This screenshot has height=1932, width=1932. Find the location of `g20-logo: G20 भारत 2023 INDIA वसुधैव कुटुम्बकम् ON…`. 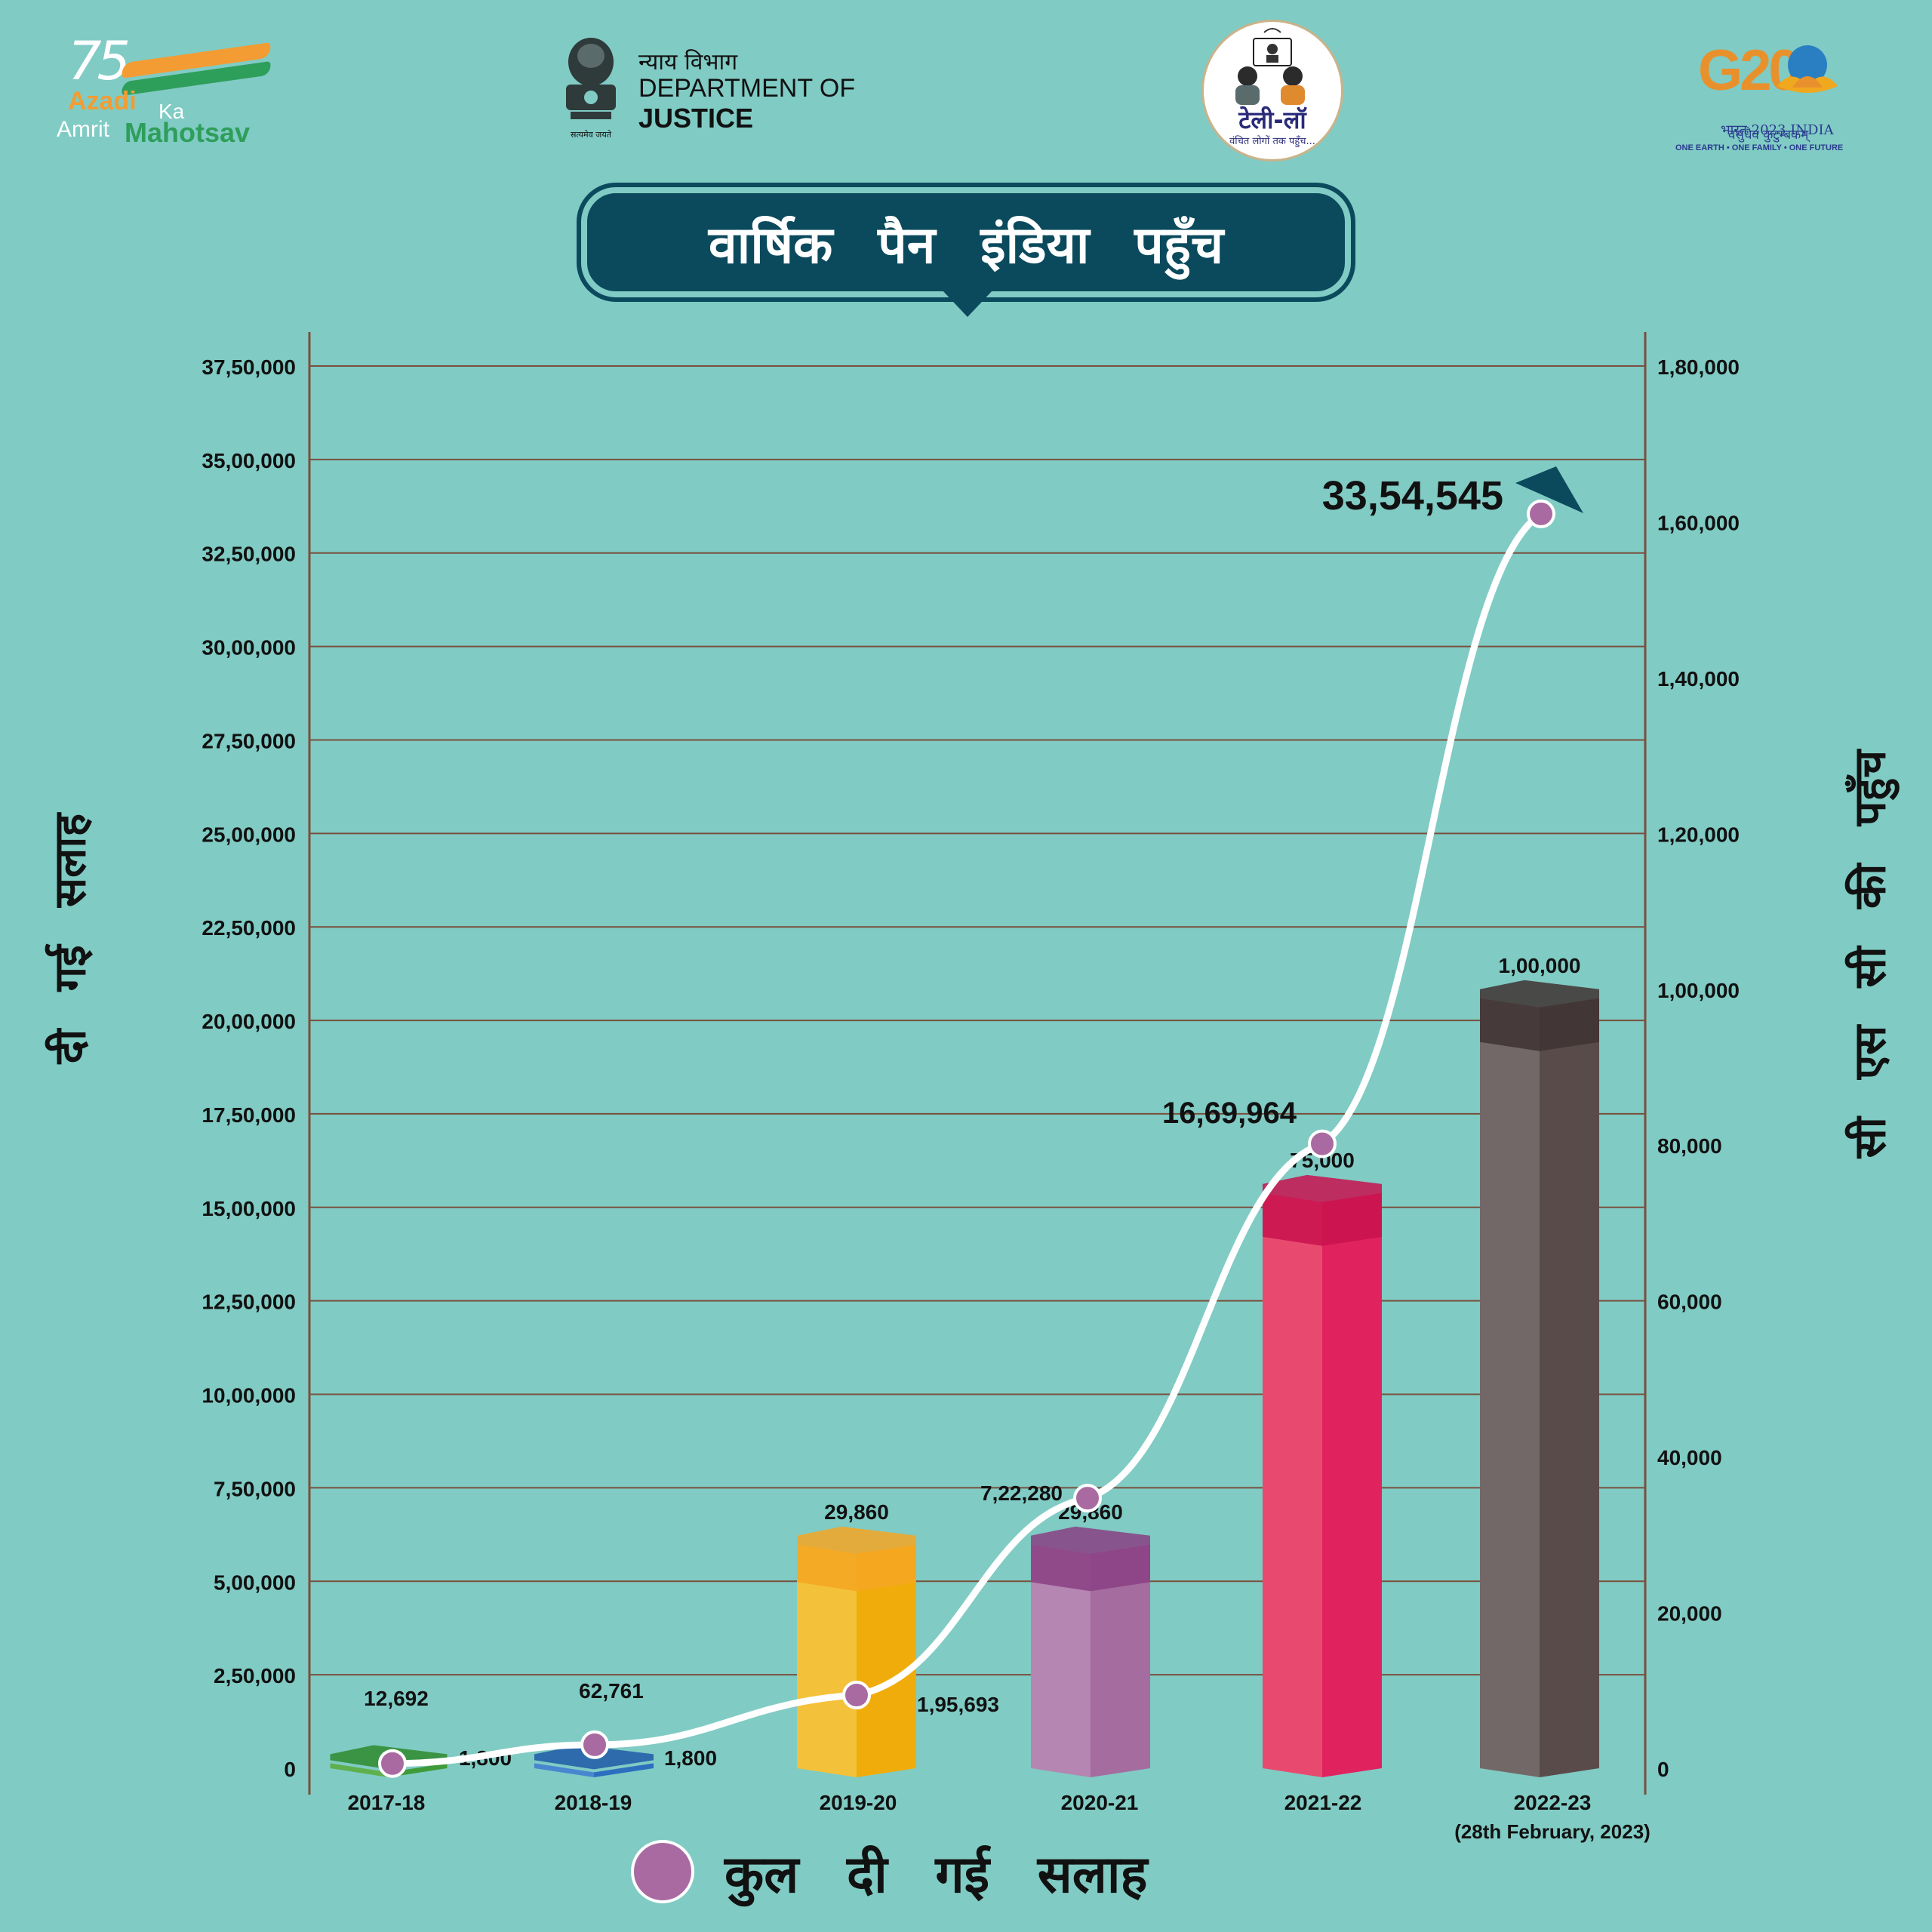

g20-logo: G20 भारत 2023 INDIA वसुधैव कुटुम्बकम् ON… is located at coordinates (1769, 98).